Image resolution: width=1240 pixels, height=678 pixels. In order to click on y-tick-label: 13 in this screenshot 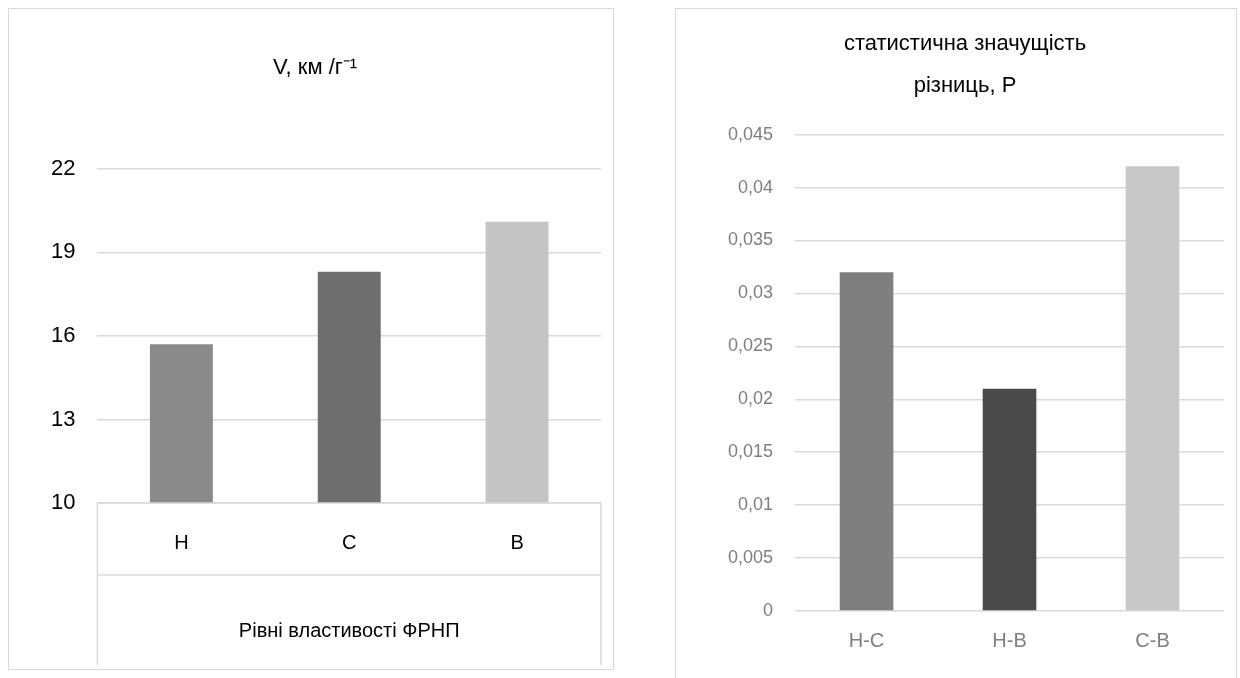, I will do `click(63, 418)`.